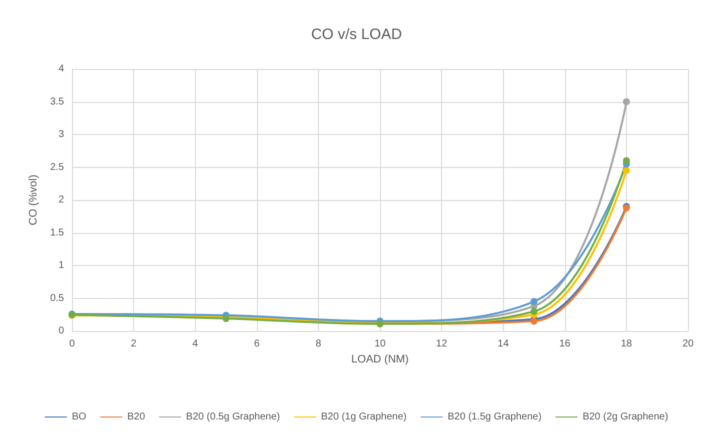 The height and width of the screenshot is (435, 713). What do you see at coordinates (233, 417) in the screenshot?
I see `legend-label: B20 (0.5g Graphene)` at bounding box center [233, 417].